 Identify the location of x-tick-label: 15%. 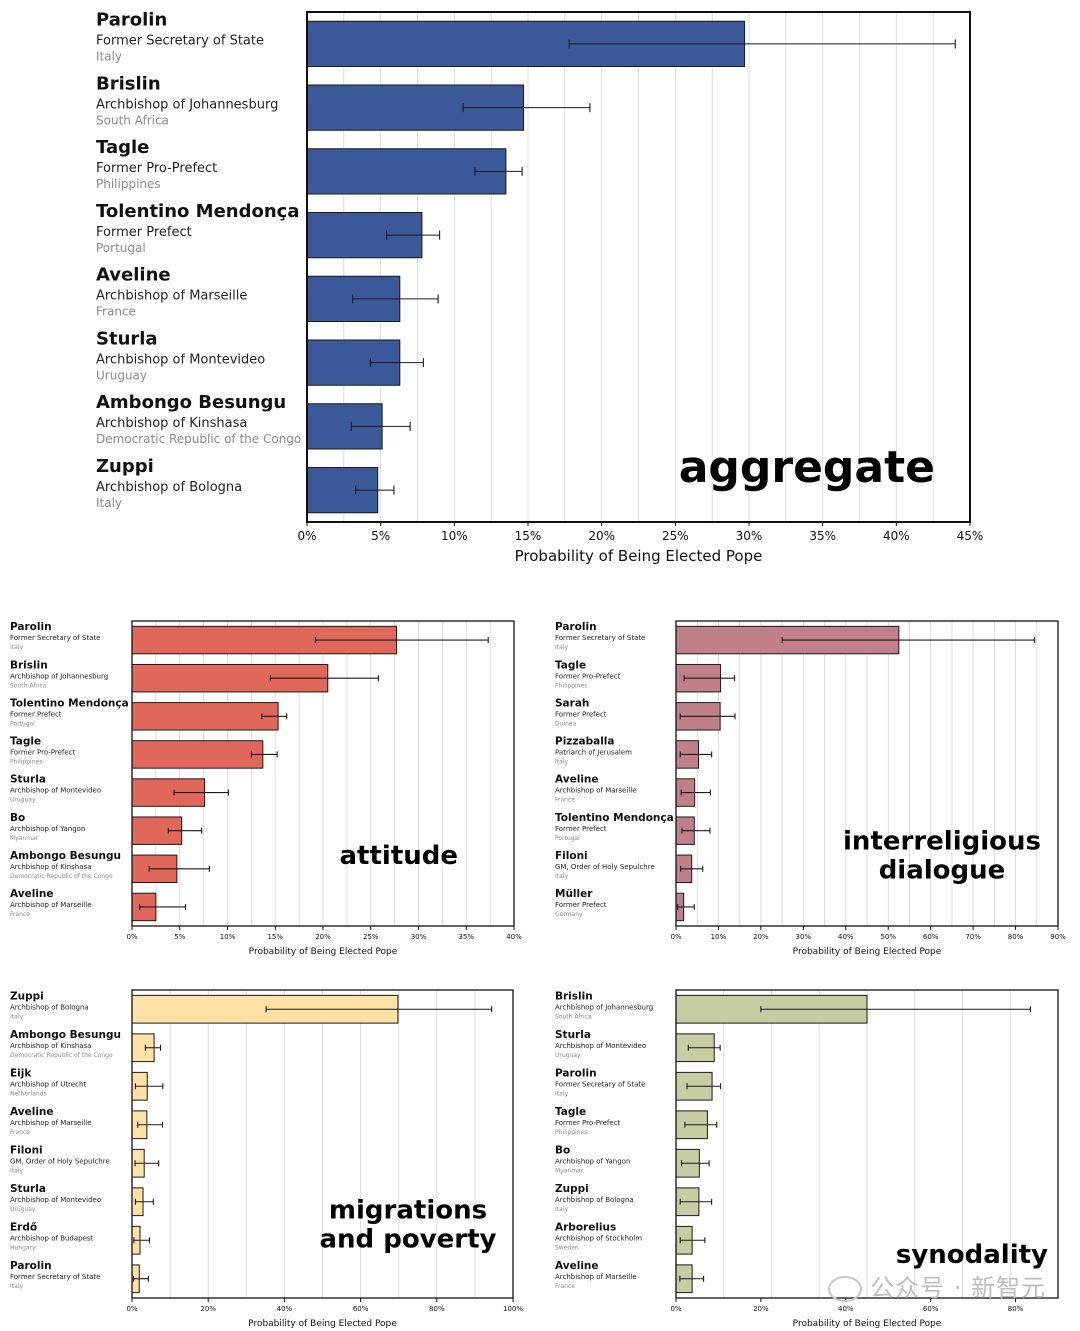
(275, 937).